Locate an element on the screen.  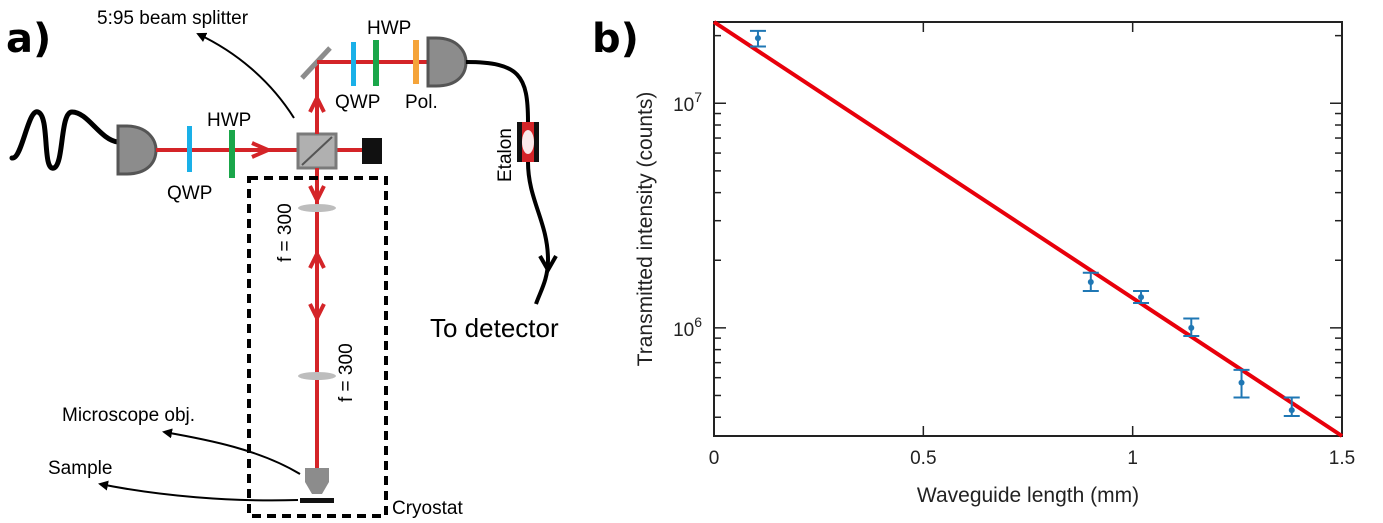
to-detector-label: To detector is located at coordinates (494, 328).